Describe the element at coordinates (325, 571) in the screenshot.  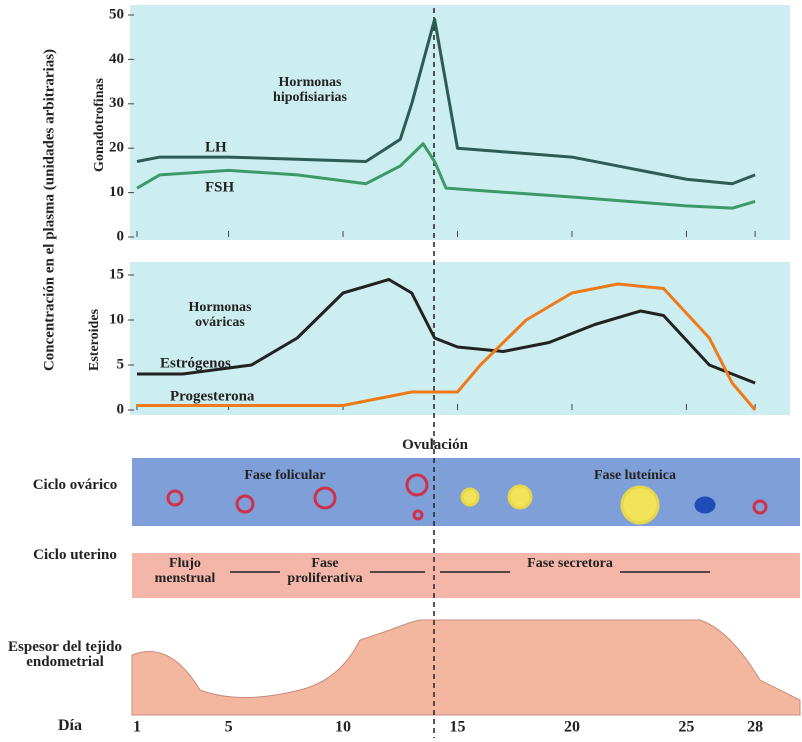
I see `phase-label: Fase proliferativa` at that location.